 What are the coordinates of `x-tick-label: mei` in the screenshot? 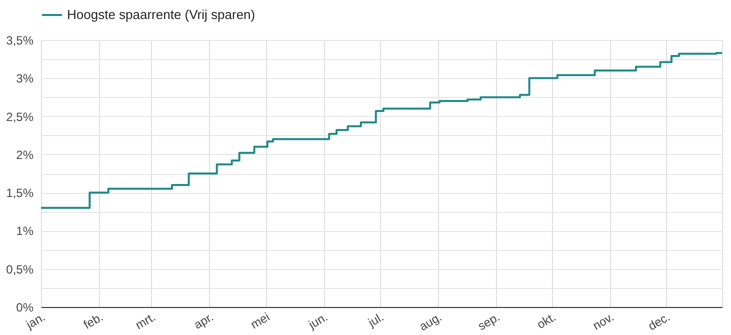 It's located at (260, 321).